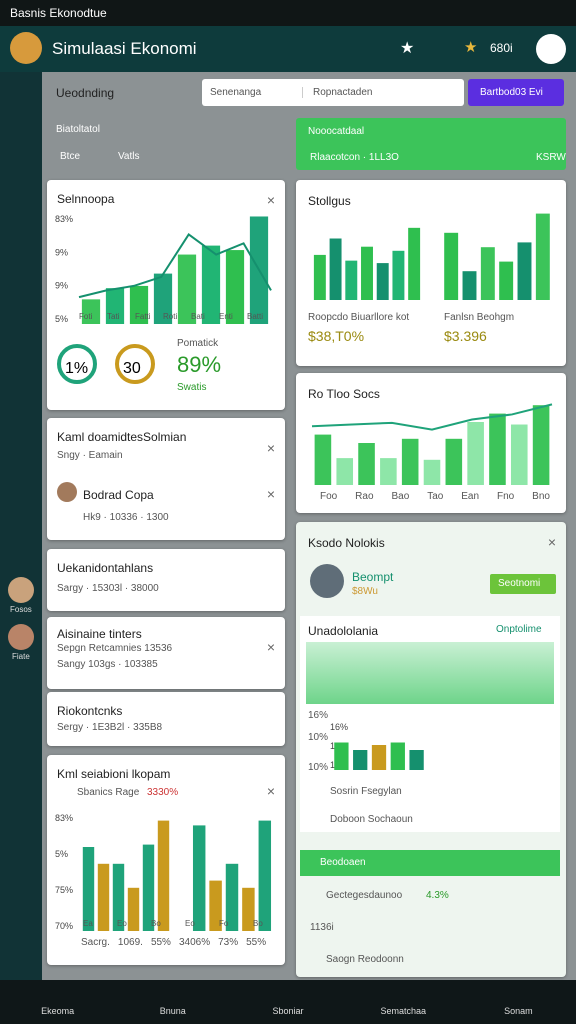 This screenshot has height=1024, width=576. I want to click on gauges, so click(106, 364).